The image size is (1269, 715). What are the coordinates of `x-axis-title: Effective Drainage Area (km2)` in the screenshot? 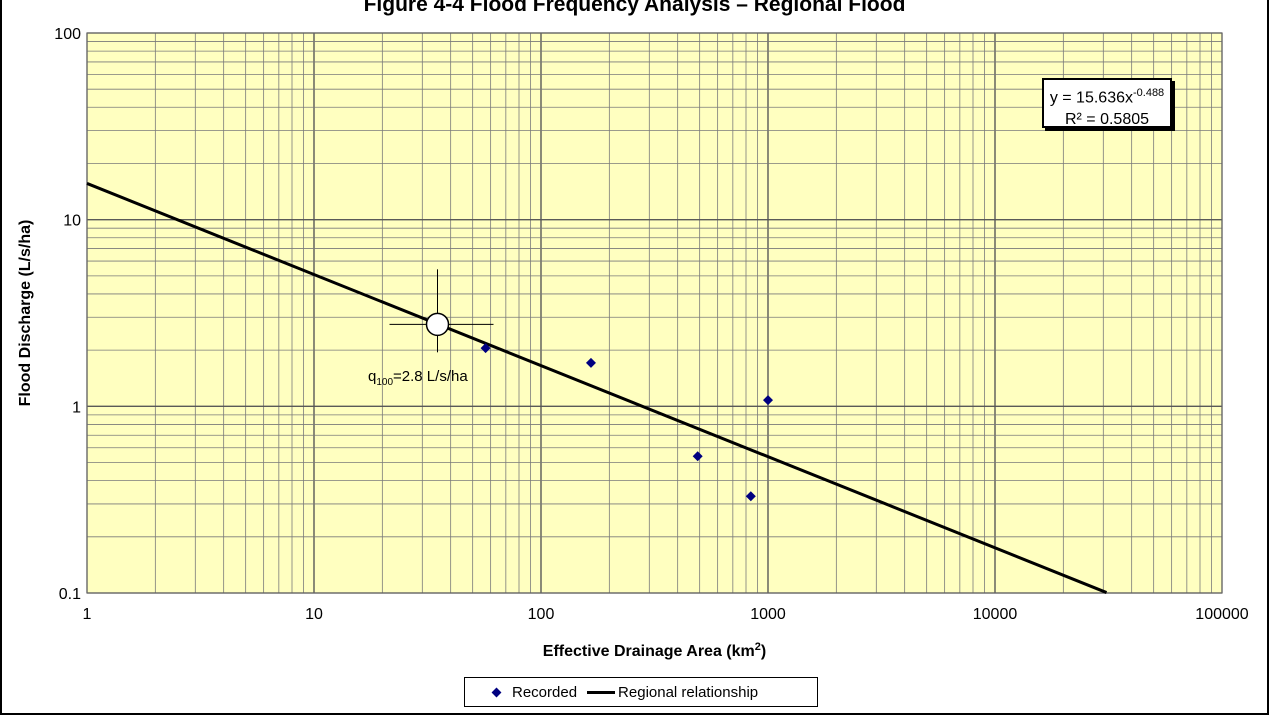 It's located at (654, 650).